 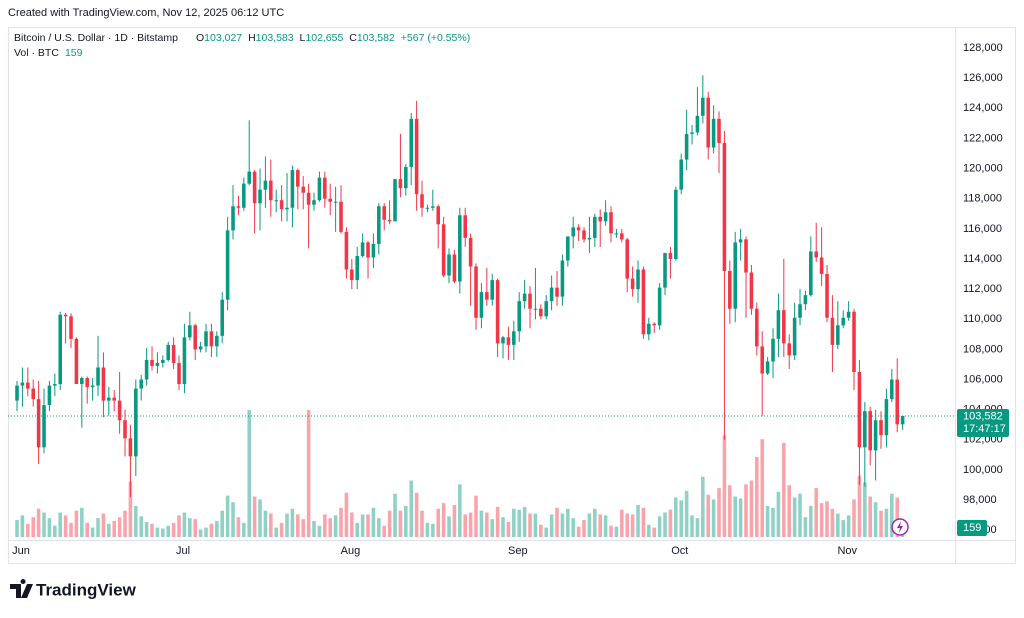 I want to click on h-value: 103,583, so click(x=275, y=38).